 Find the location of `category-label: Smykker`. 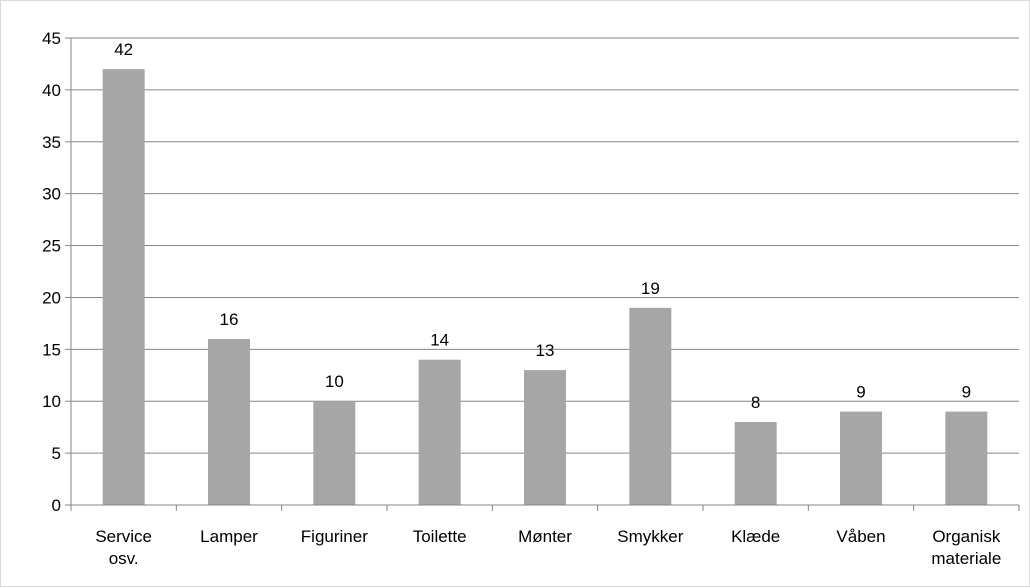

category-label: Smykker is located at coordinates (650, 536).